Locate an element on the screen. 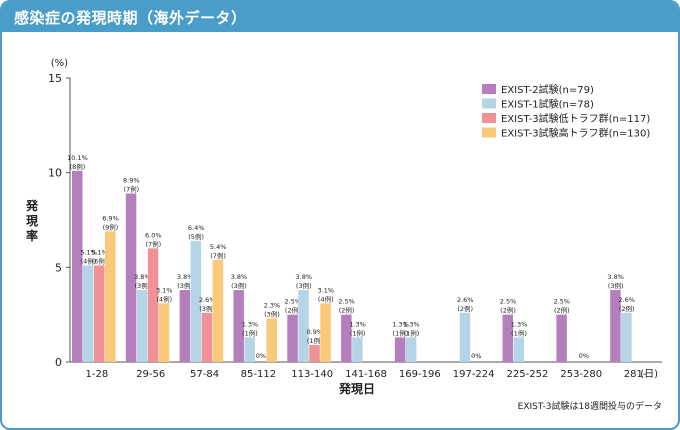  y-tick-label: 0 is located at coordinates (58, 362).